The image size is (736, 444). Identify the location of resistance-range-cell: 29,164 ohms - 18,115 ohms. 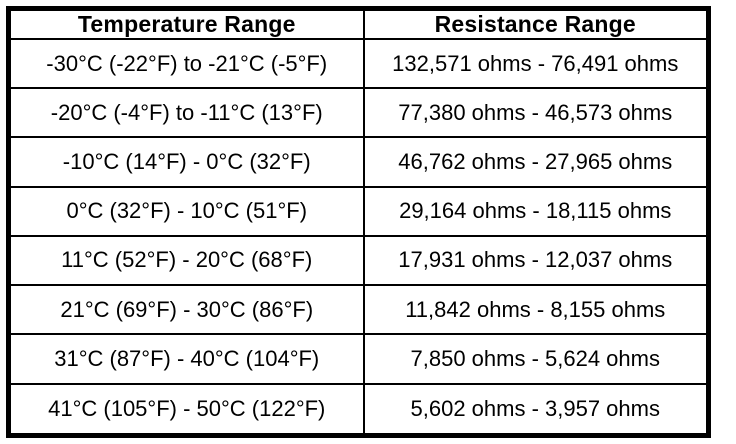
(536, 211).